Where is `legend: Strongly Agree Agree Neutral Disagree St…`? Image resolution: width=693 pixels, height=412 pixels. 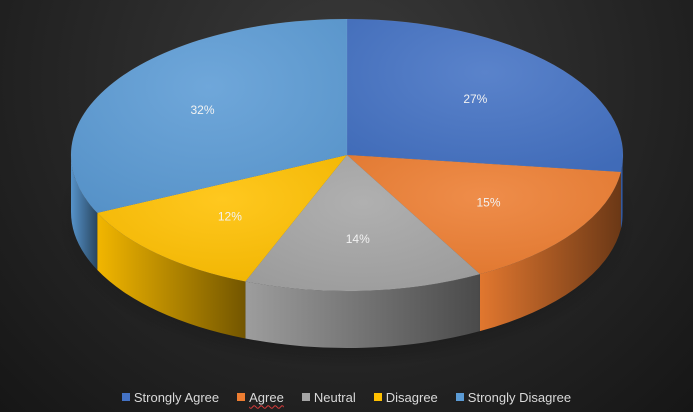 legend: Strongly Agree Agree Neutral Disagree St… is located at coordinates (346, 397).